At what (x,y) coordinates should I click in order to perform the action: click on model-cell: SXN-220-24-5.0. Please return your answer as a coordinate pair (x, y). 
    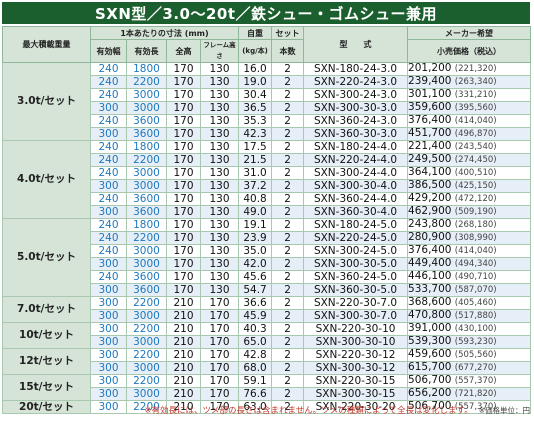
    Looking at the image, I should click on (356, 238).